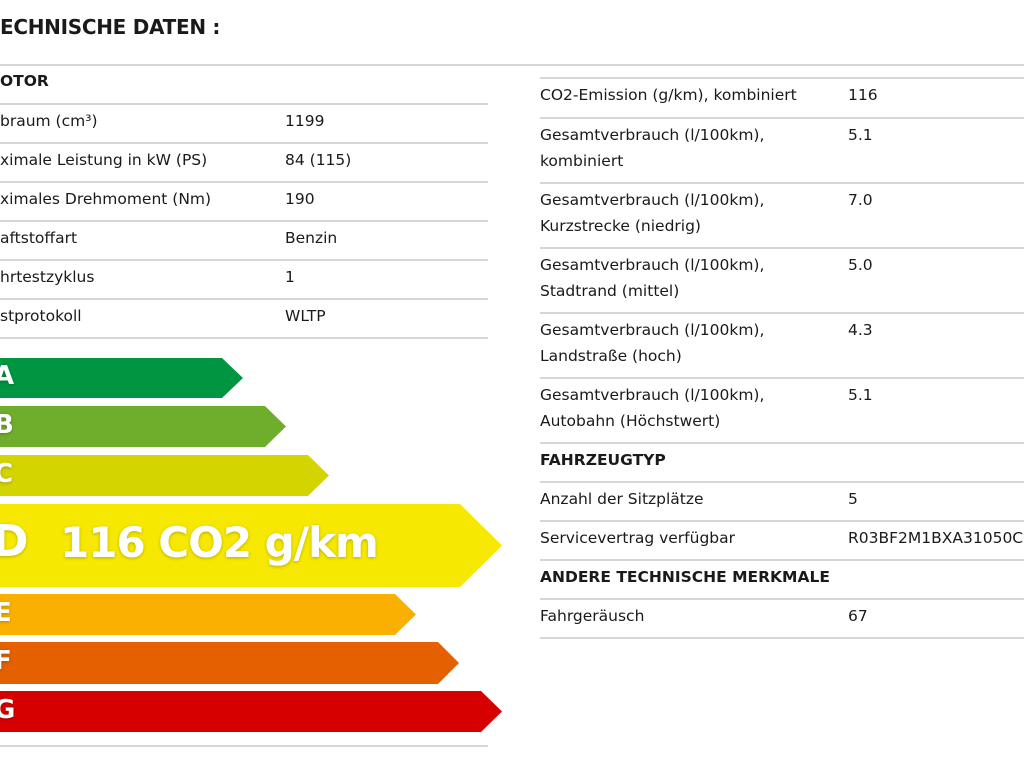  What do you see at coordinates (143, 426) in the screenshot?
I see `energy-class-b: B` at bounding box center [143, 426].